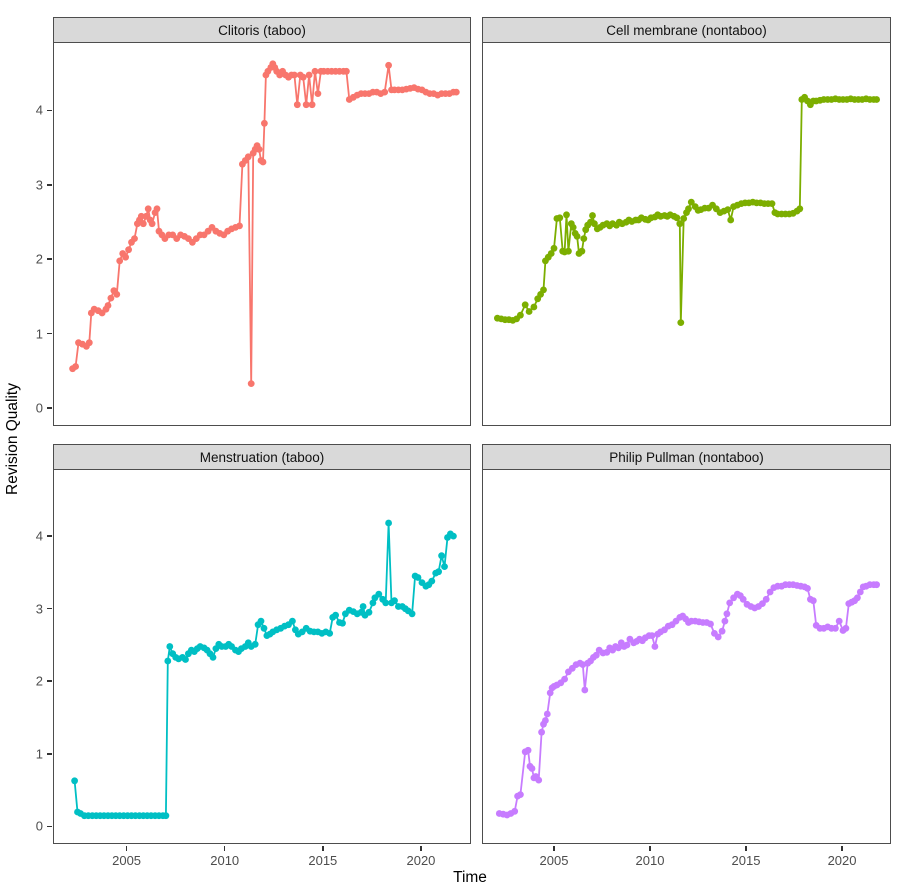 This screenshot has width=916, height=889. What do you see at coordinates (39, 259) in the screenshot?
I see `y-tick-label: 2` at bounding box center [39, 259].